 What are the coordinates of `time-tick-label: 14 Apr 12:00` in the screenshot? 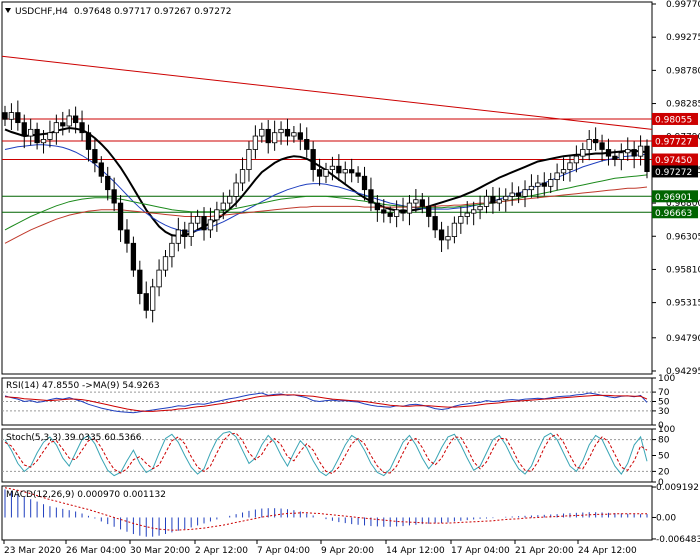 It's located at (415, 551).